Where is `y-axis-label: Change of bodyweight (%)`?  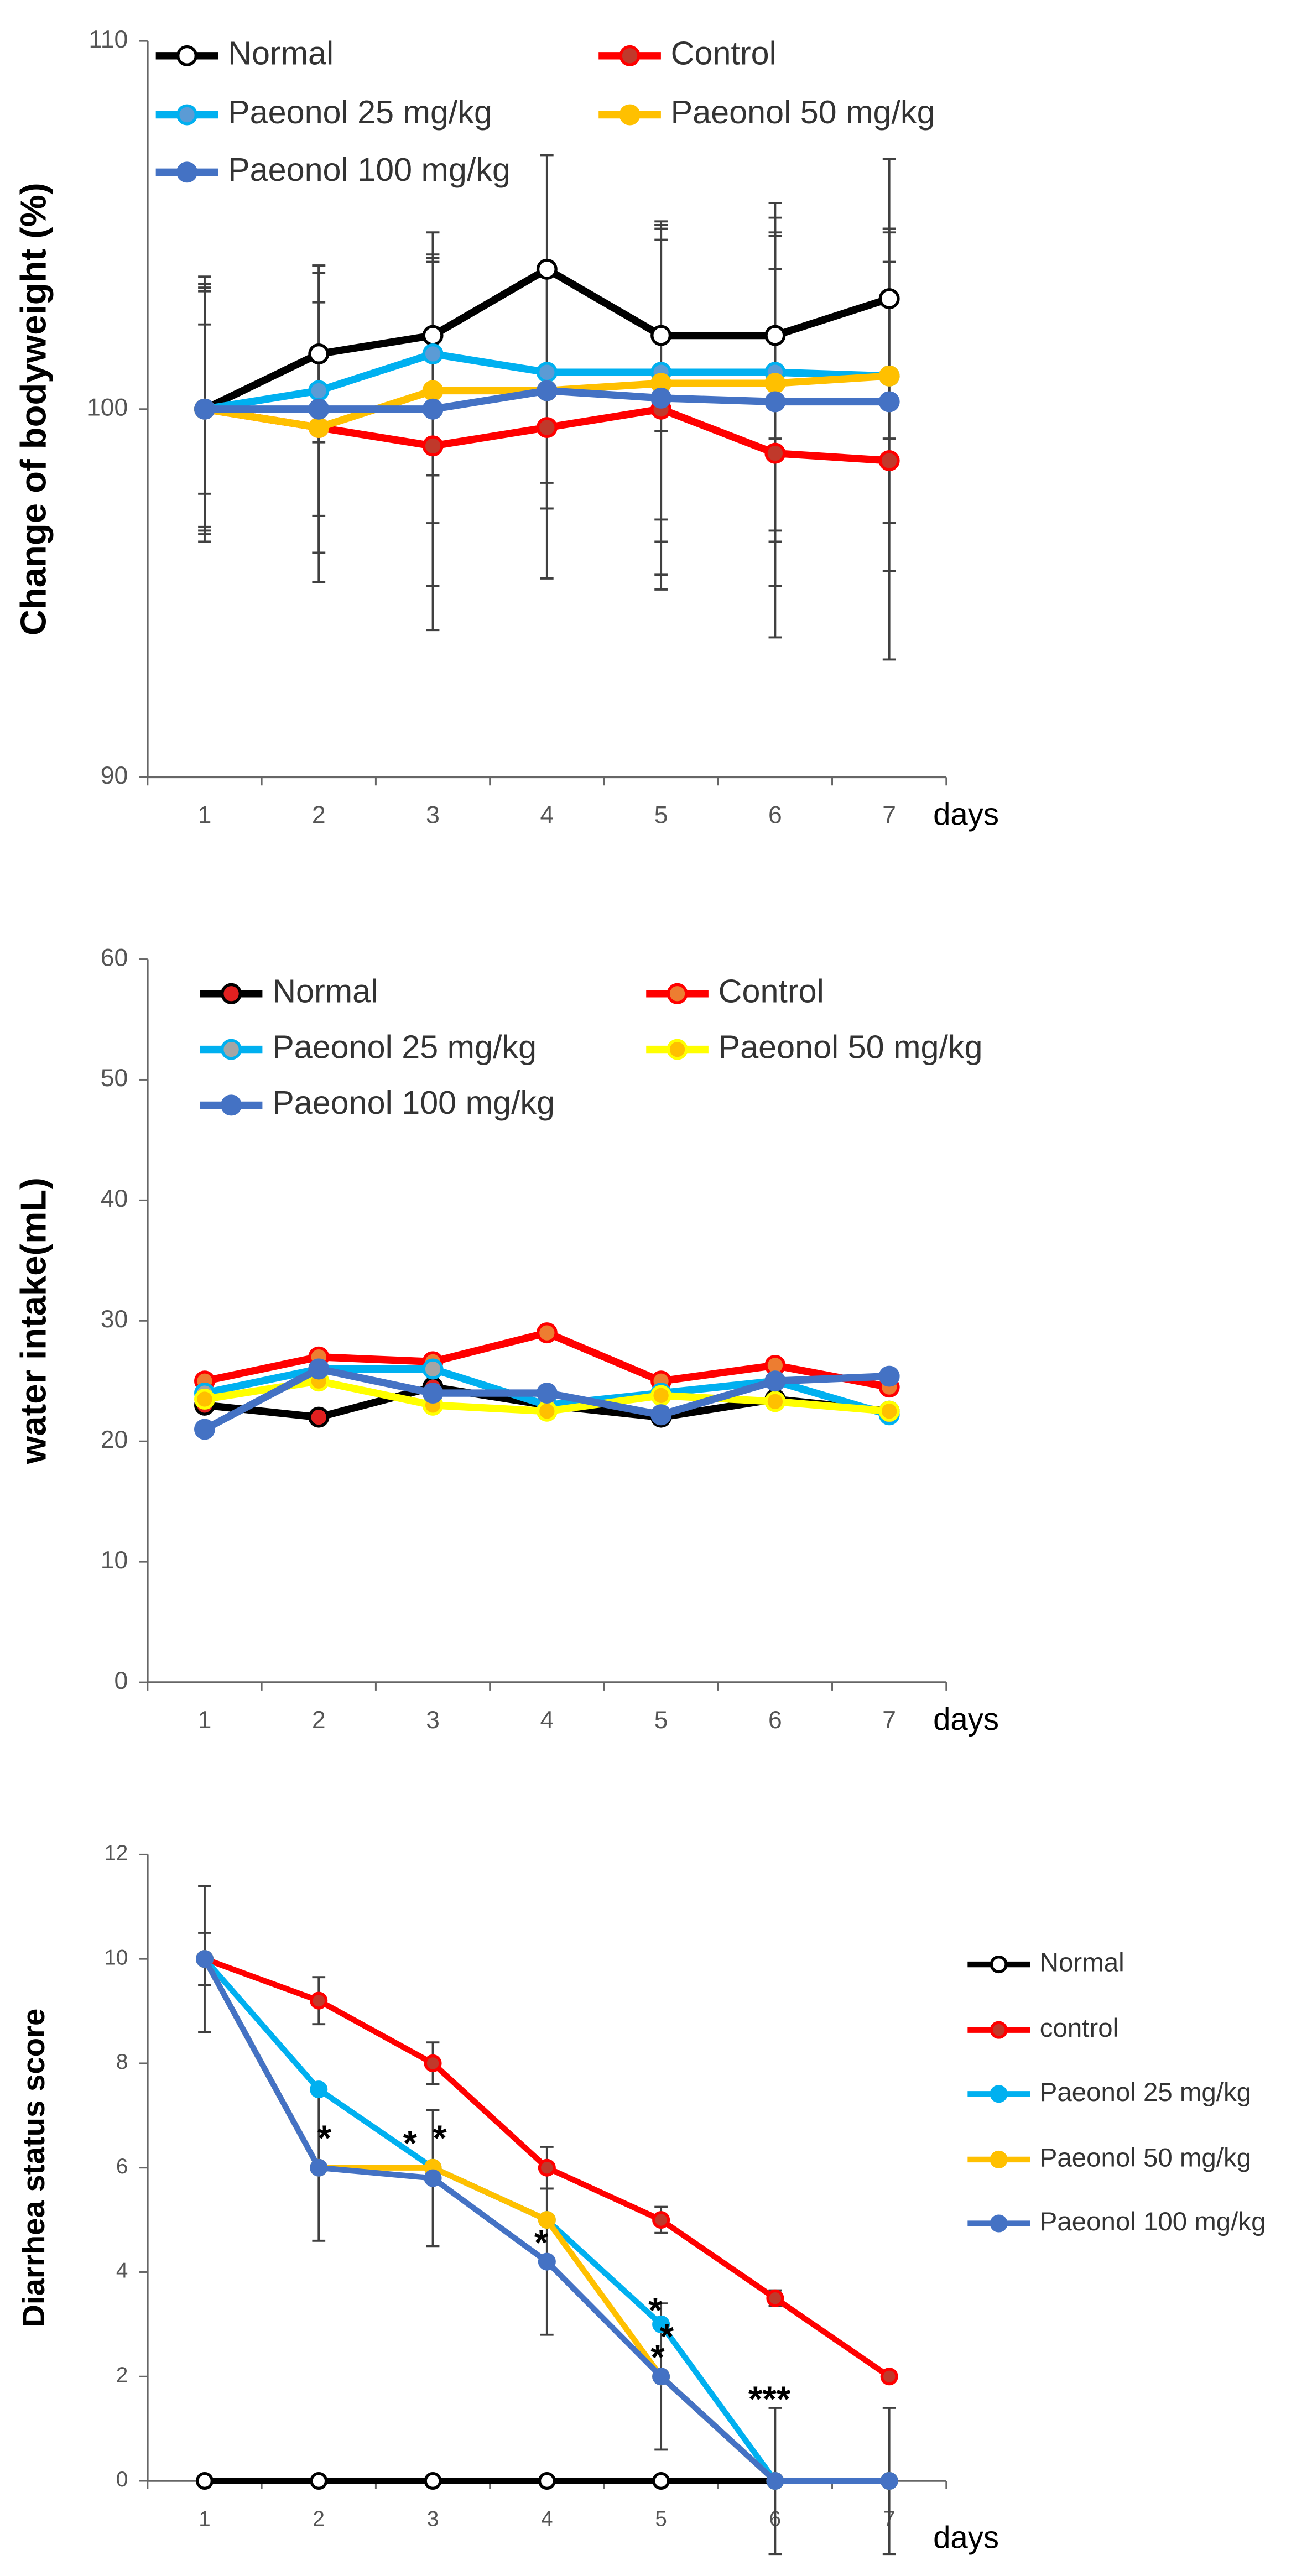
y-axis-label: Change of bodyweight (%) is located at coordinates (33, 408).